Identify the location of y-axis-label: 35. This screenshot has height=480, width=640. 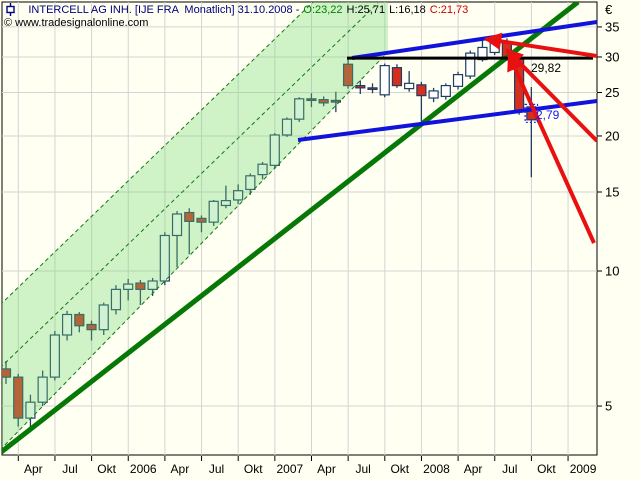
(612, 26).